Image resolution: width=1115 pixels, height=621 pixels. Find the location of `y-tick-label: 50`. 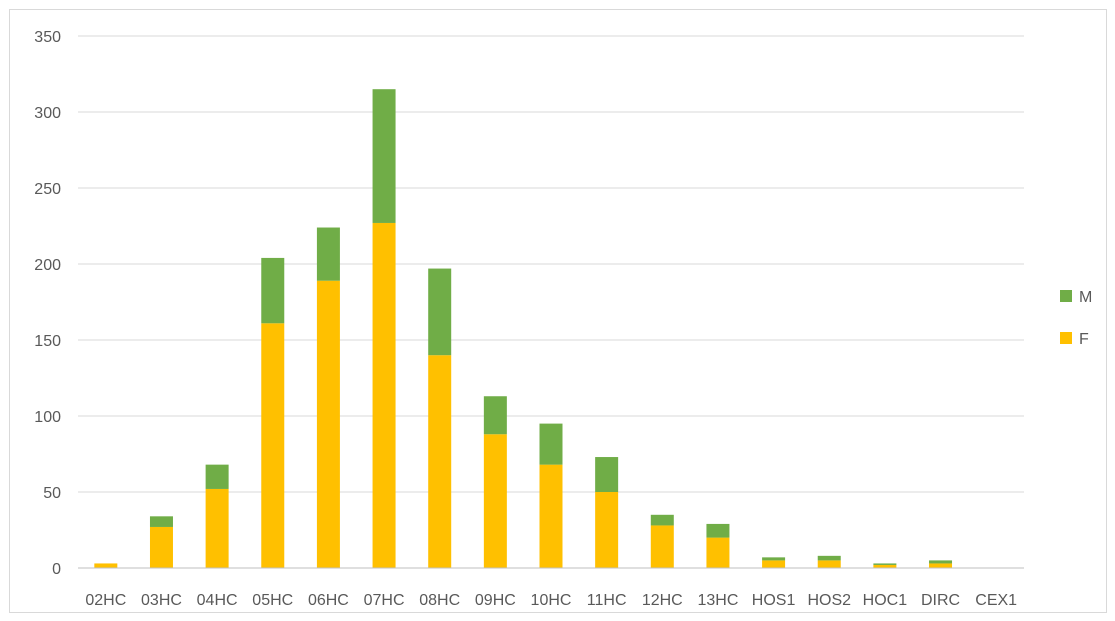

y-tick-label: 50 is located at coordinates (52, 493).